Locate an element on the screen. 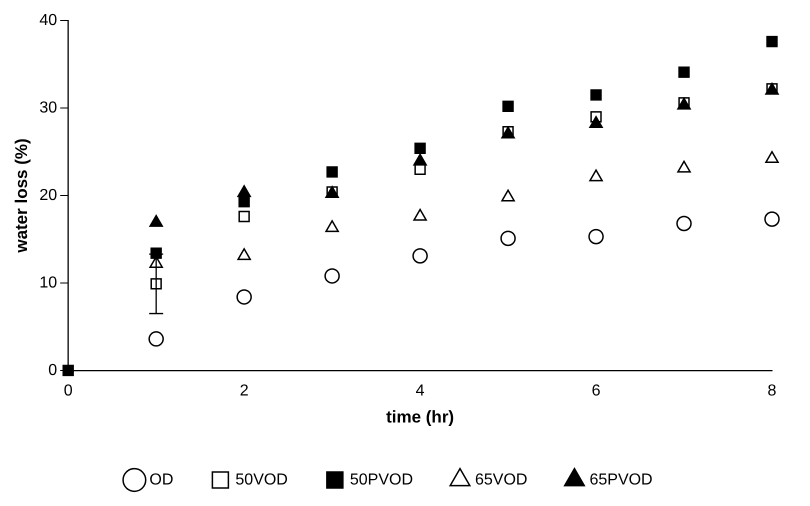 The image size is (810, 506). x-tick-label: 8 is located at coordinates (772, 391).